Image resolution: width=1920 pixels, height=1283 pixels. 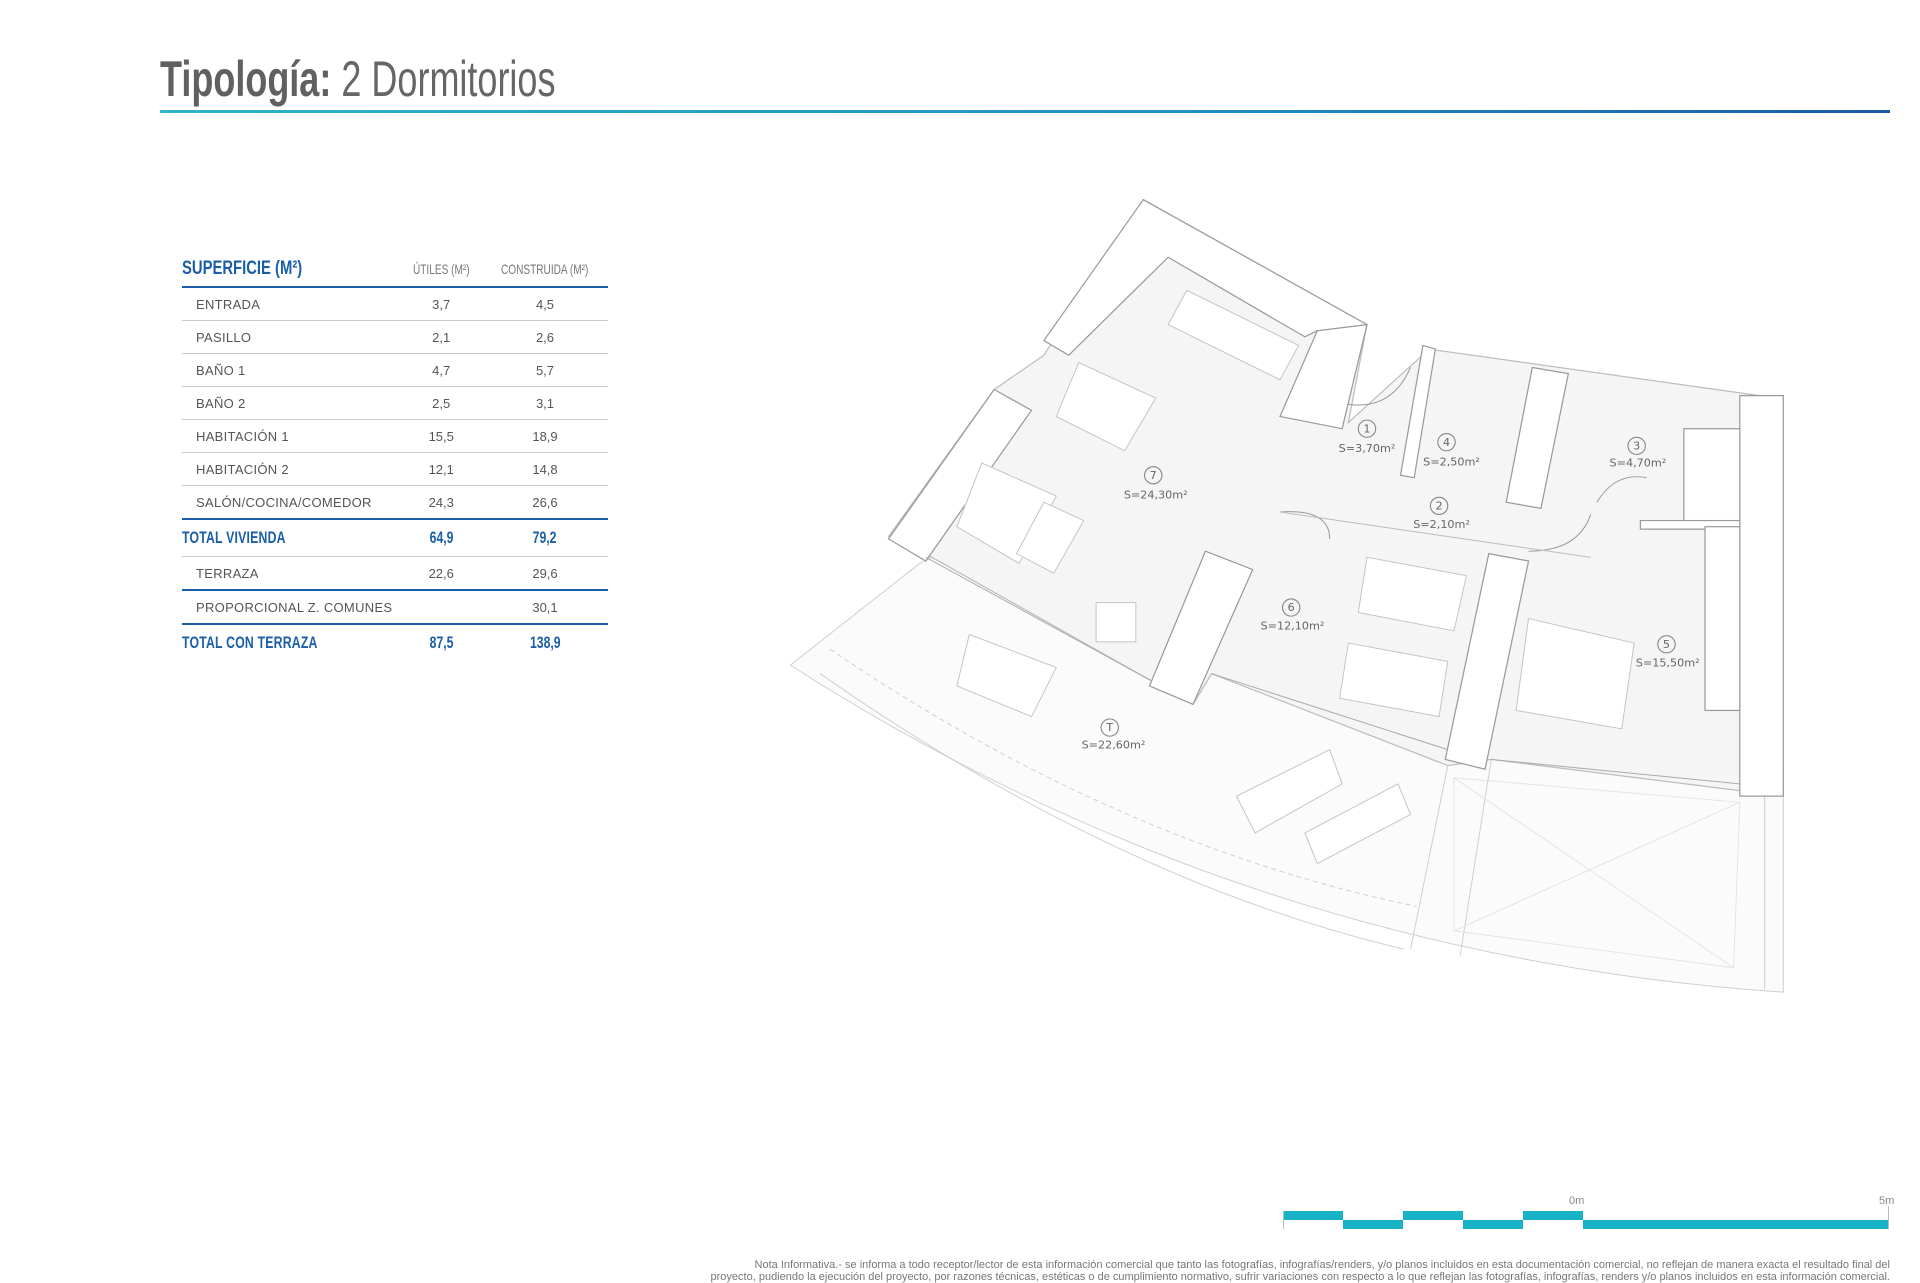 I want to click on row-label: PASILLO, so click(x=291, y=337).